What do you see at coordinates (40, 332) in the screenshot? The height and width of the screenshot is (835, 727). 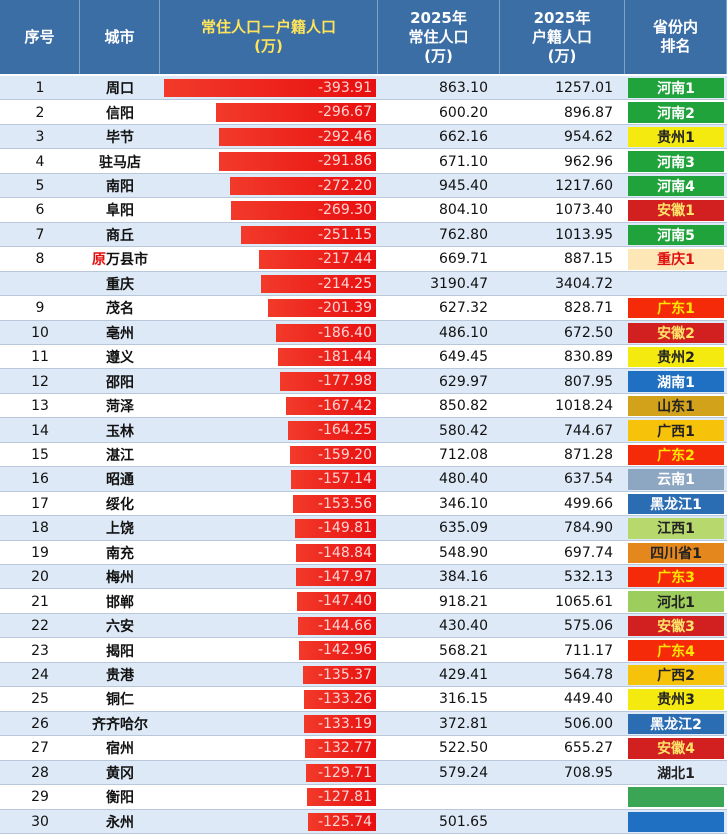 I see `row-number: 10` at bounding box center [40, 332].